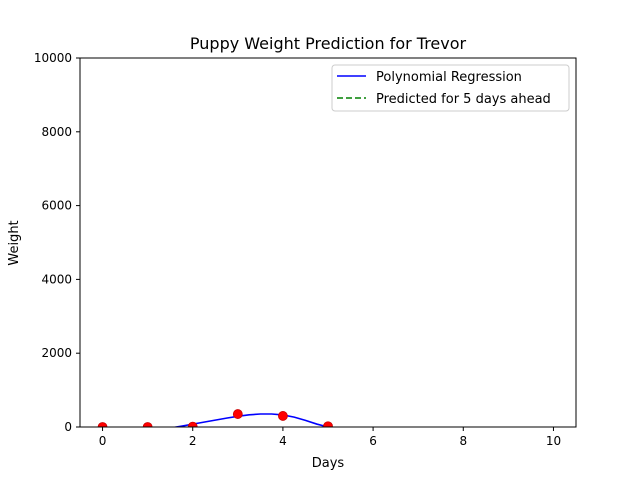  Describe the element at coordinates (328, 463) in the screenshot. I see `x-axis-label: Days` at that location.